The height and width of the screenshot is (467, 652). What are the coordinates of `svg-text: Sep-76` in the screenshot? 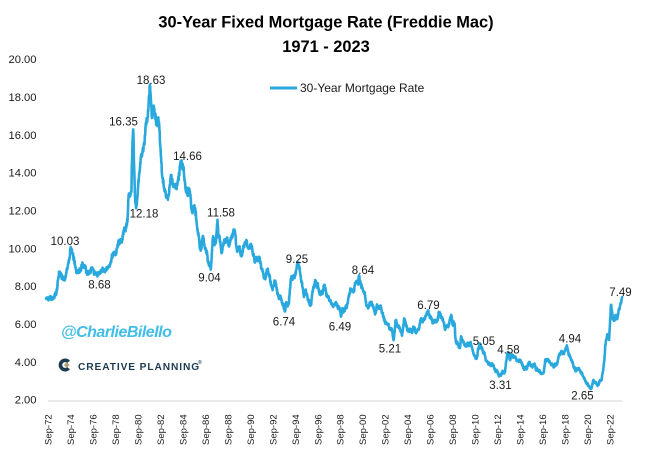 It's located at (94, 429).